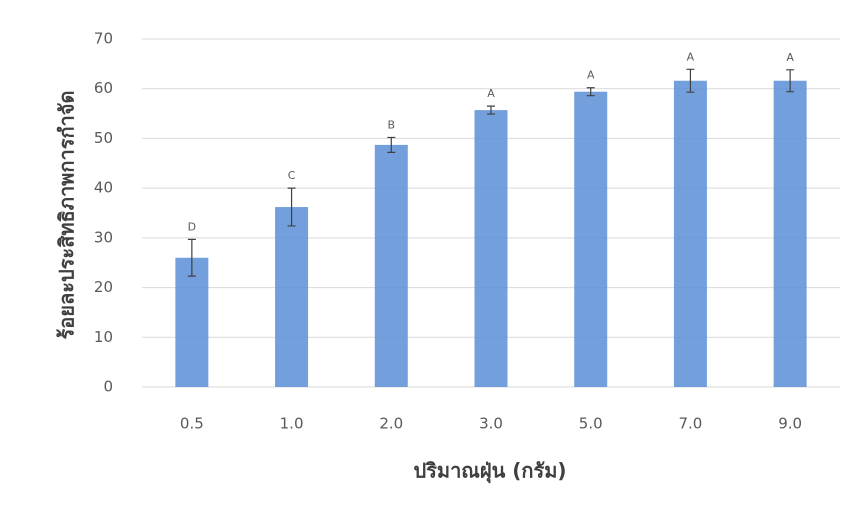 Image resolution: width=847 pixels, height=513 pixels. I want to click on y-tick-label: 0, so click(108, 387).